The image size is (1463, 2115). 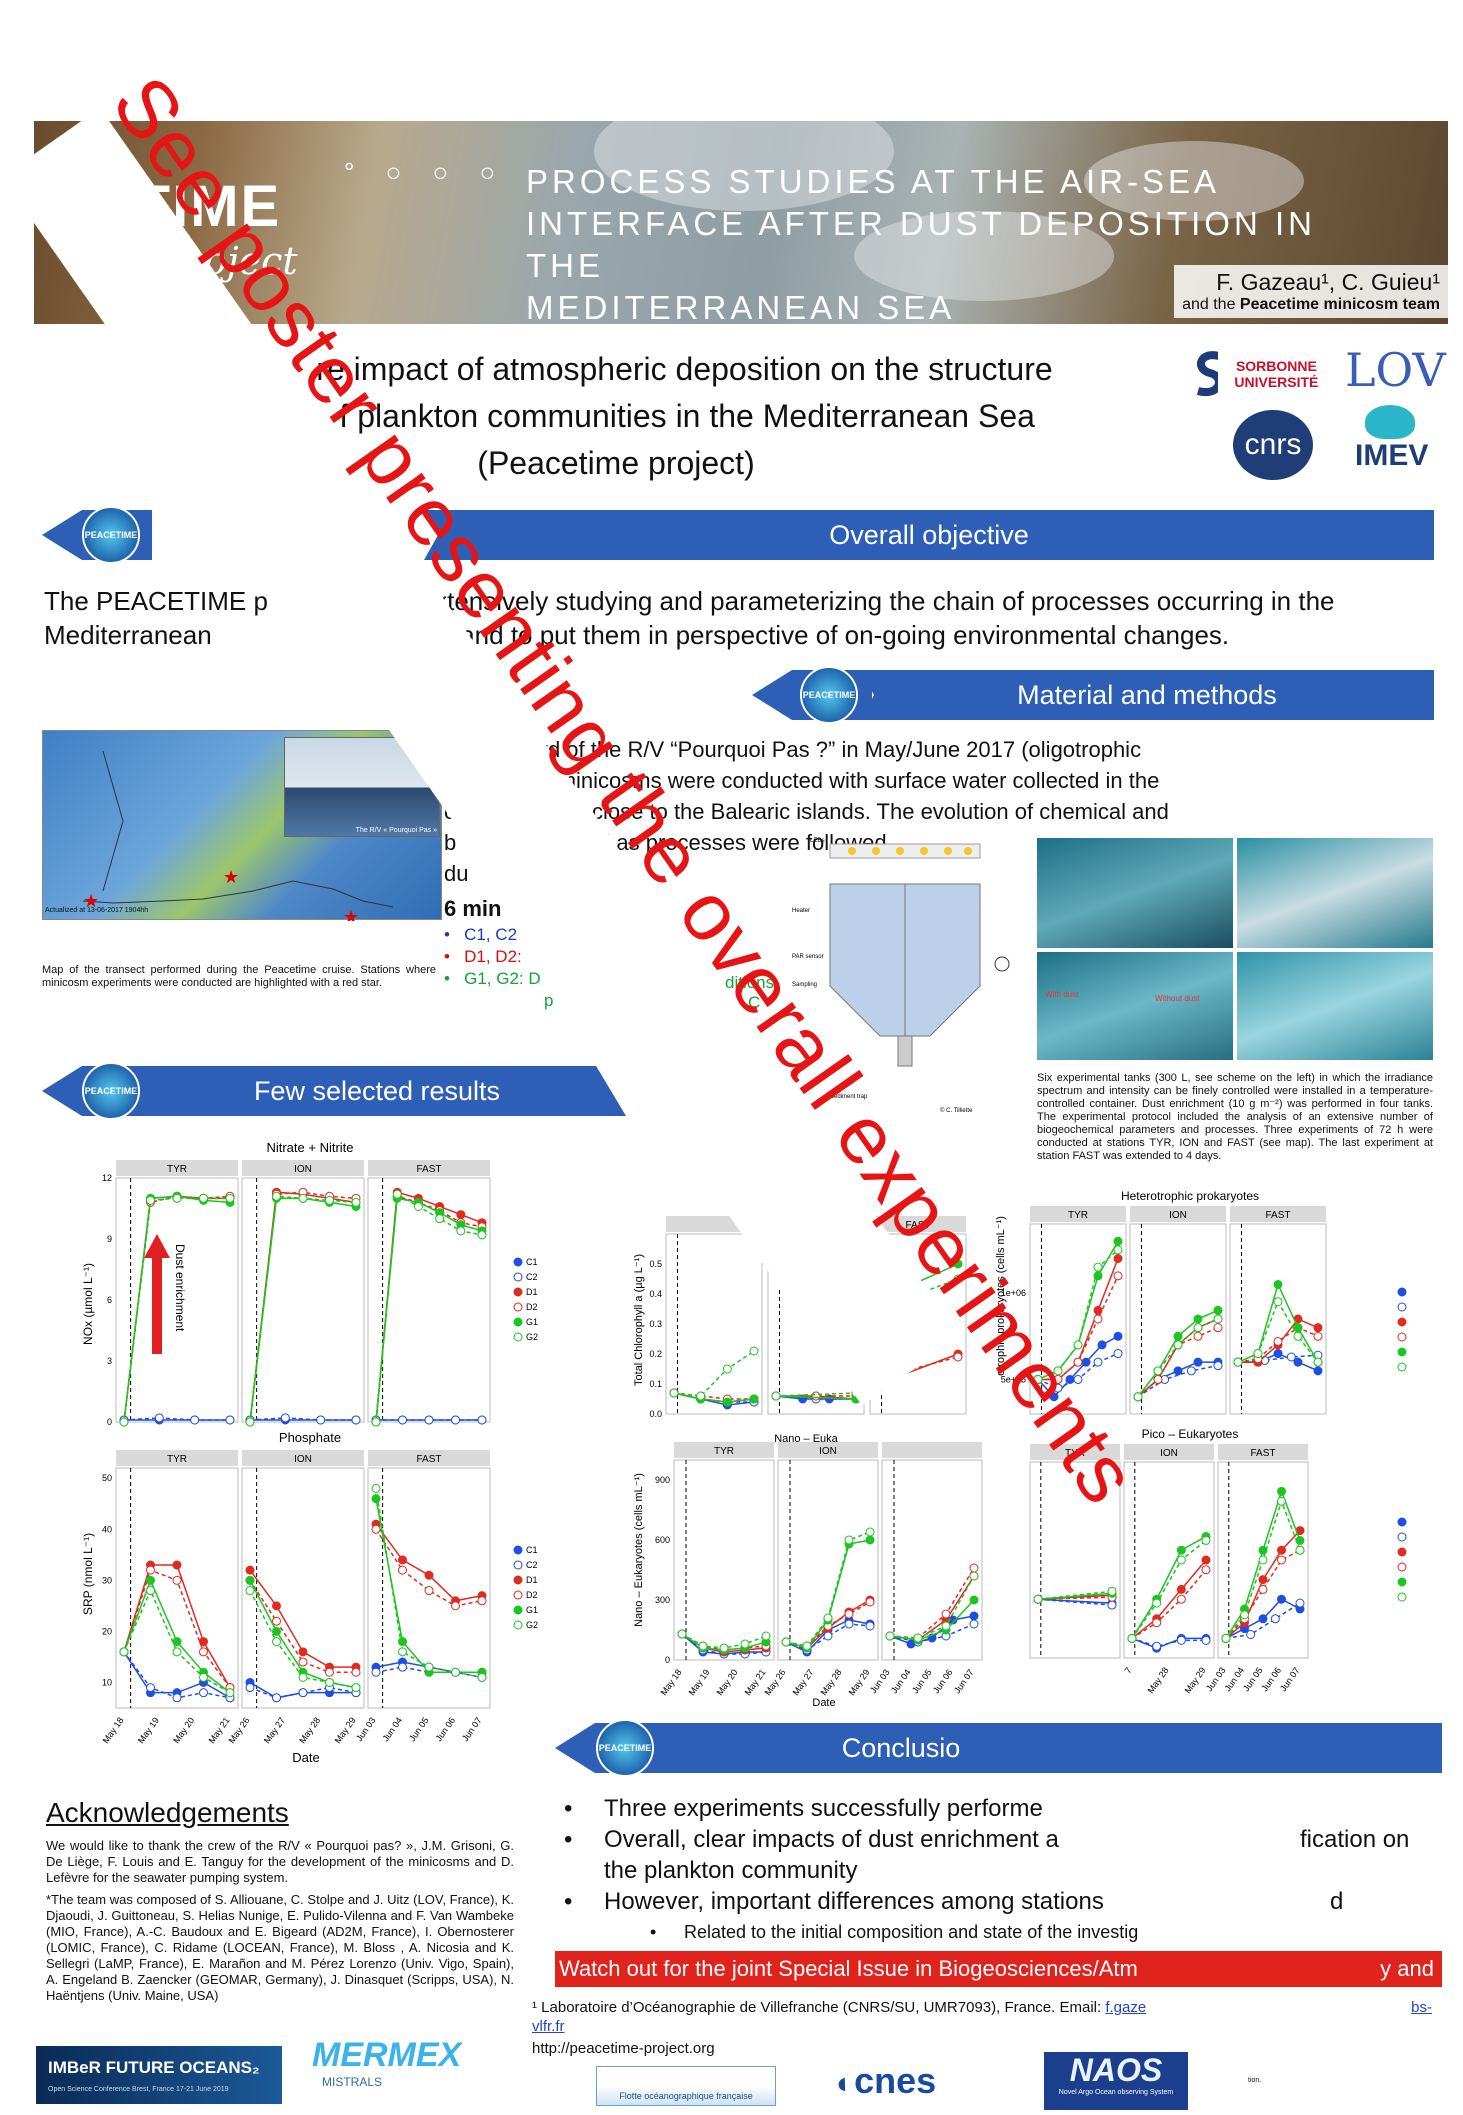 What do you see at coordinates (1013, 1293) in the screenshot?
I see `y-tick-label: 1e+06` at bounding box center [1013, 1293].